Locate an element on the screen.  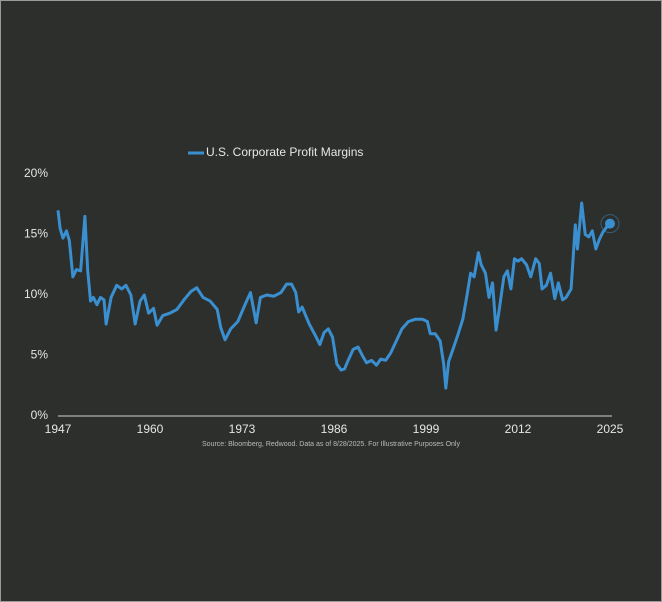
y-tick-label: 15% is located at coordinates (36, 234).